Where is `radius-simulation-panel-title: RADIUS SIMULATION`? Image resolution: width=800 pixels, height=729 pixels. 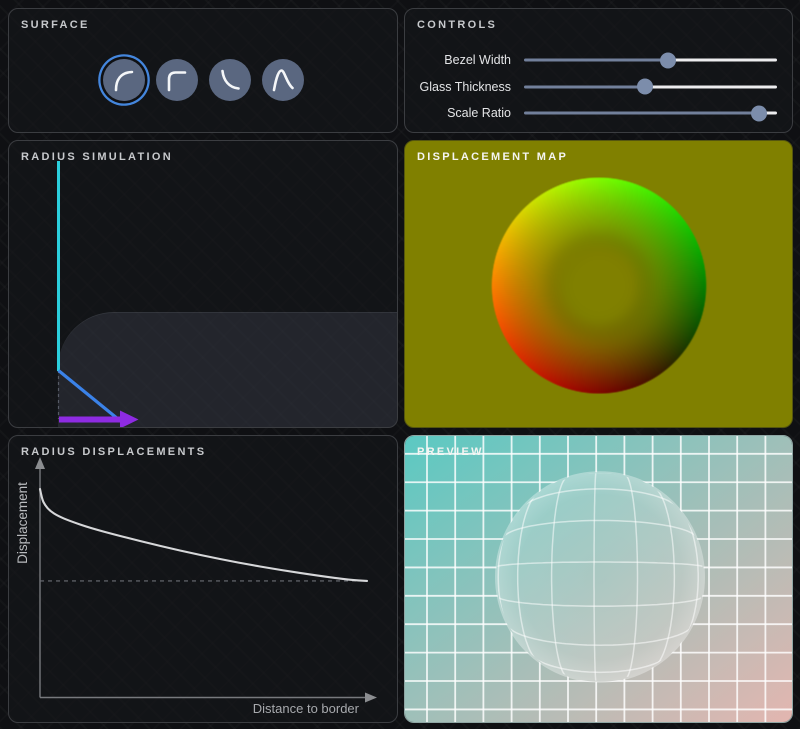 radius-simulation-panel-title: RADIUS SIMULATION is located at coordinates (97, 157).